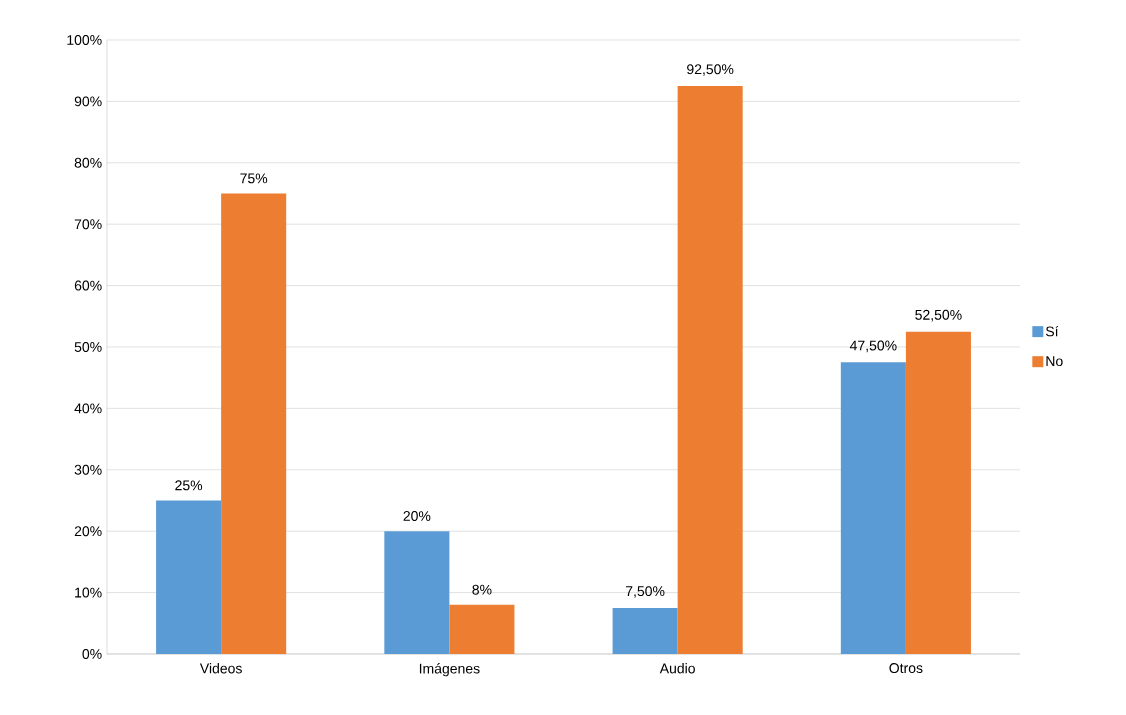  Describe the element at coordinates (220, 668) in the screenshot. I see `x-tick-label: Videos` at that location.